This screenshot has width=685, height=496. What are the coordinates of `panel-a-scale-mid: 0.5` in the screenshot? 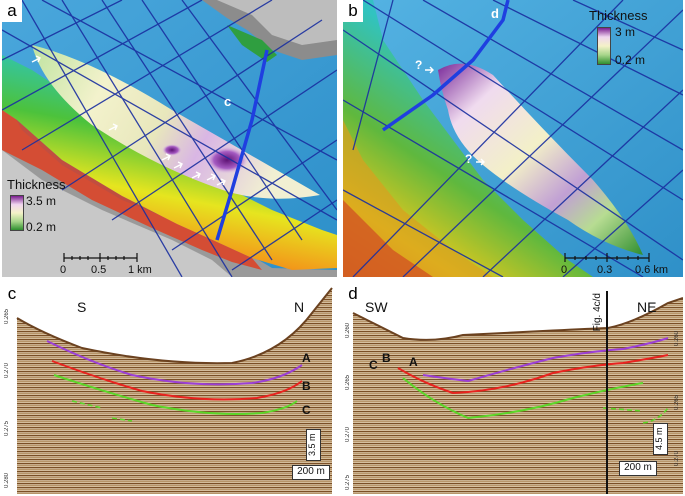 It's located at (99, 270).